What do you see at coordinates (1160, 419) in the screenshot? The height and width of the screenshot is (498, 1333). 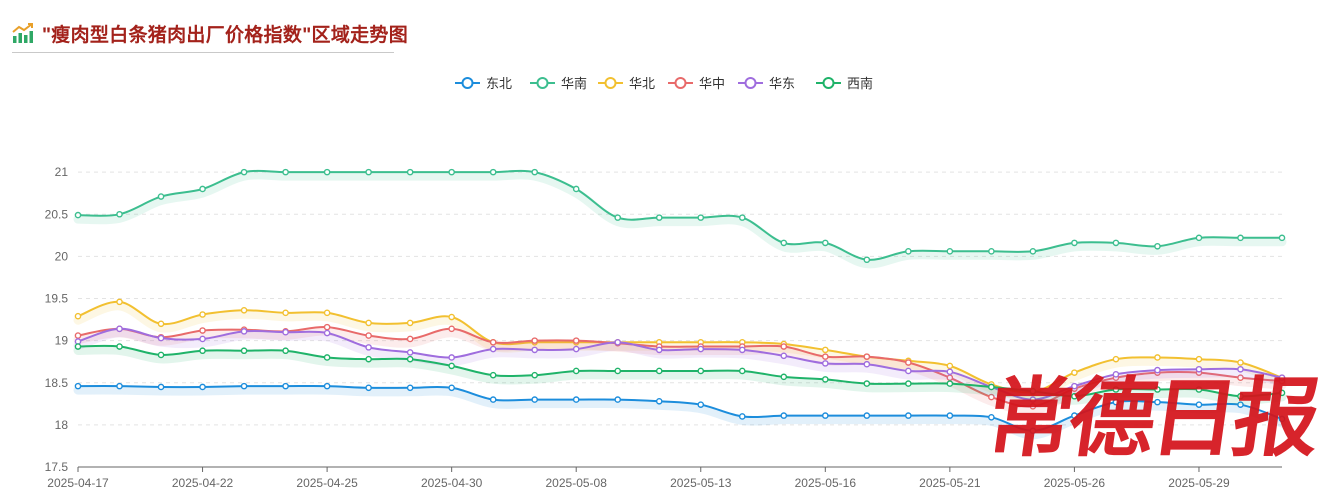 I see `watermark-text: 常德日报` at bounding box center [1160, 419].